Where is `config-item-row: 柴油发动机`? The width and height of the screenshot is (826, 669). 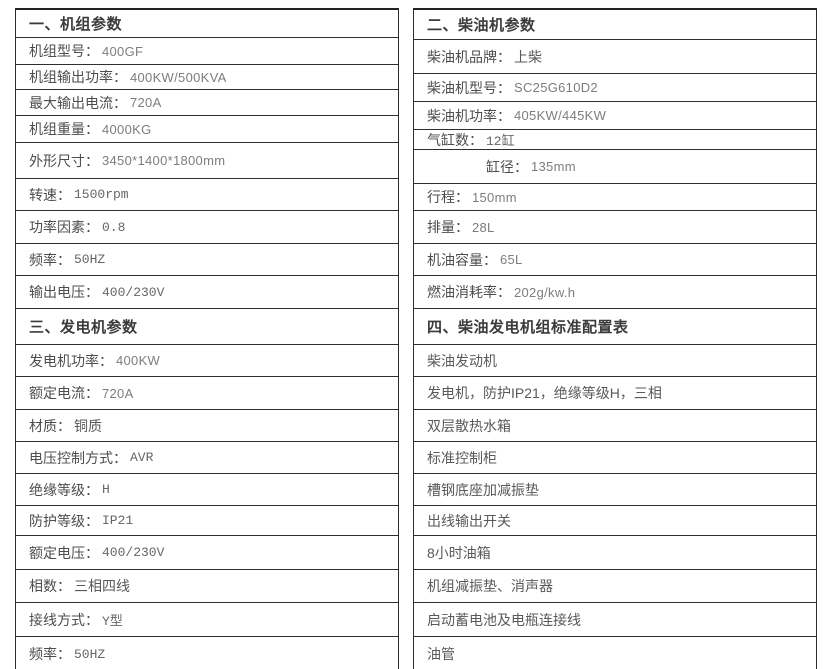
config-item-row: 柴油发动机 is located at coordinates (615, 361).